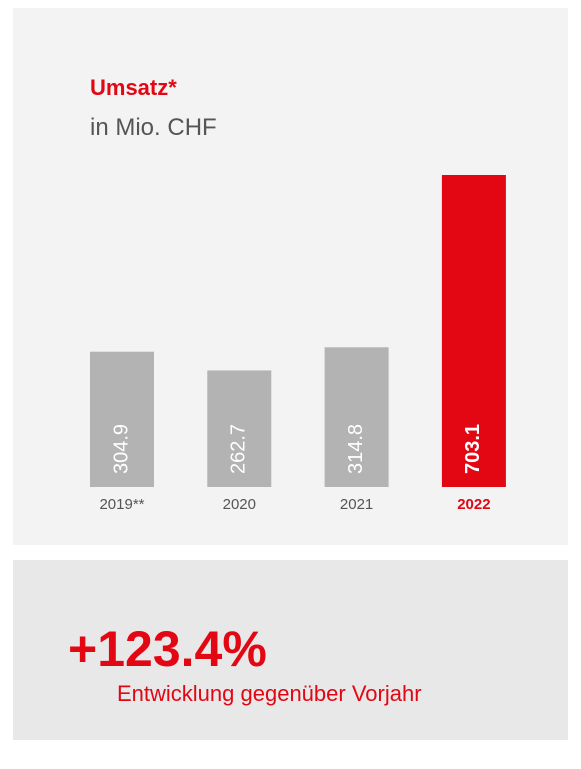 Image resolution: width=581 pixels, height=769 pixels. I want to click on x-tick-label: 2022, so click(473, 504).